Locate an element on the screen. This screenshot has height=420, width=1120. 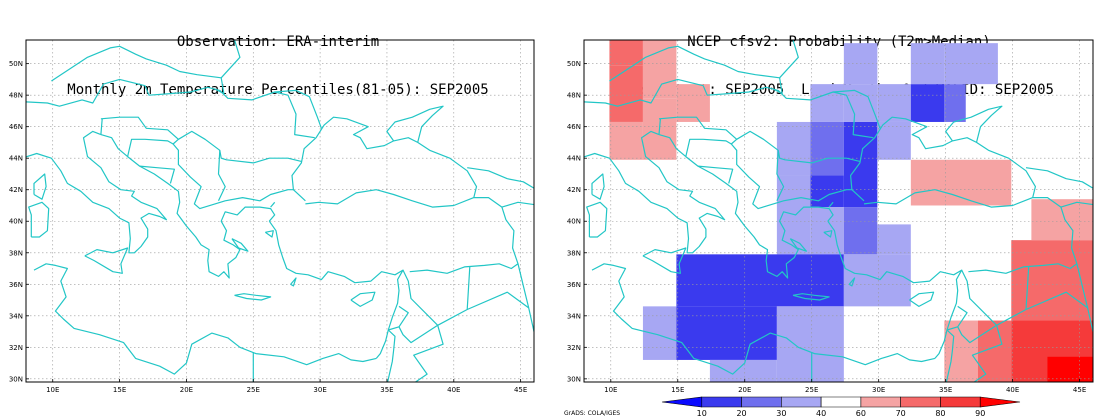
grads-credit: GrADS: COLA/IGES is located at coordinates (592, 413).